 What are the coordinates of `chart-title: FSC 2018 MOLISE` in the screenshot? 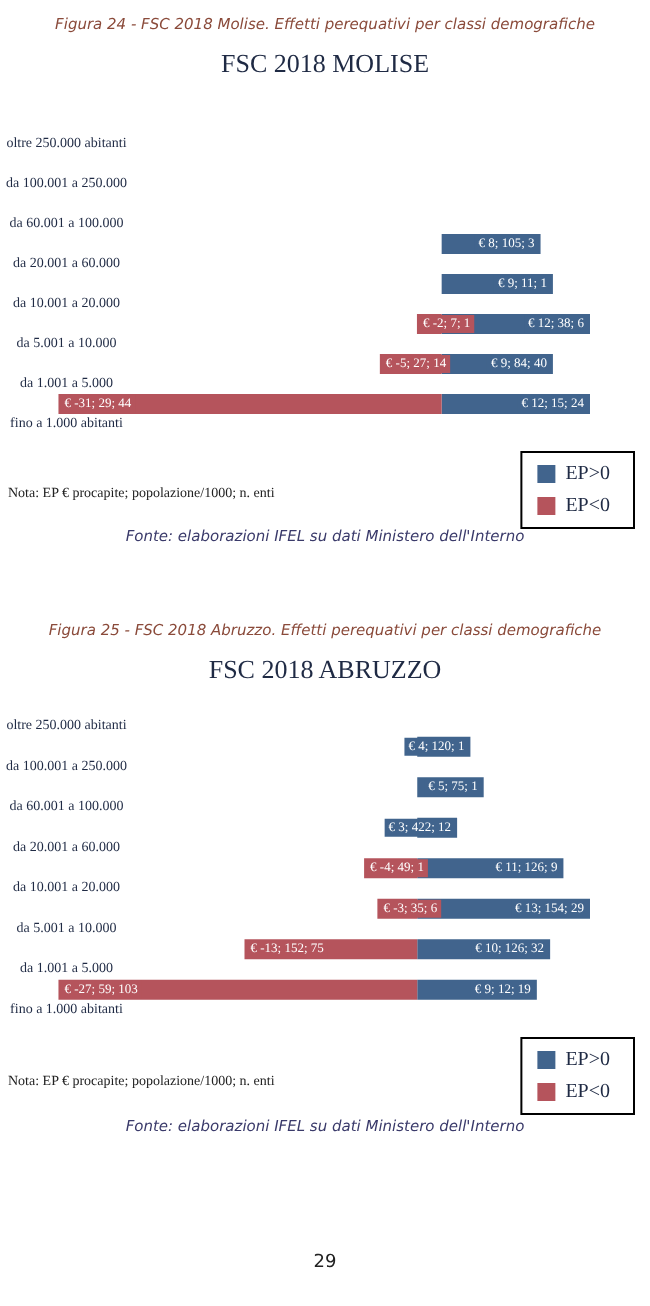 It's located at (325, 63).